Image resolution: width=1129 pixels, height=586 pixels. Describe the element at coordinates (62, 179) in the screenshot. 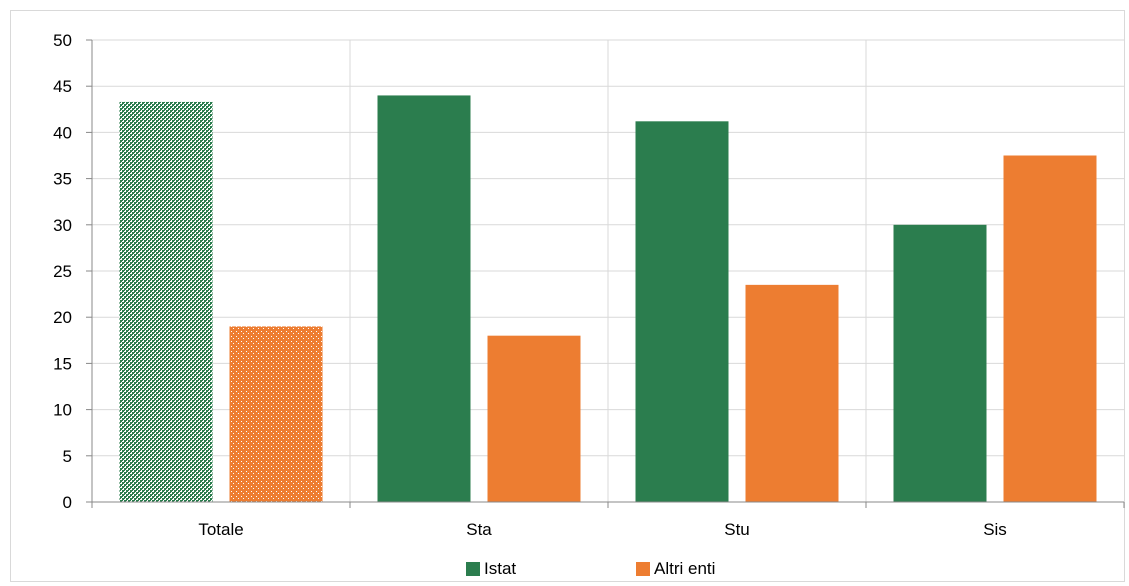

I see `y-tick-label: 35` at that location.